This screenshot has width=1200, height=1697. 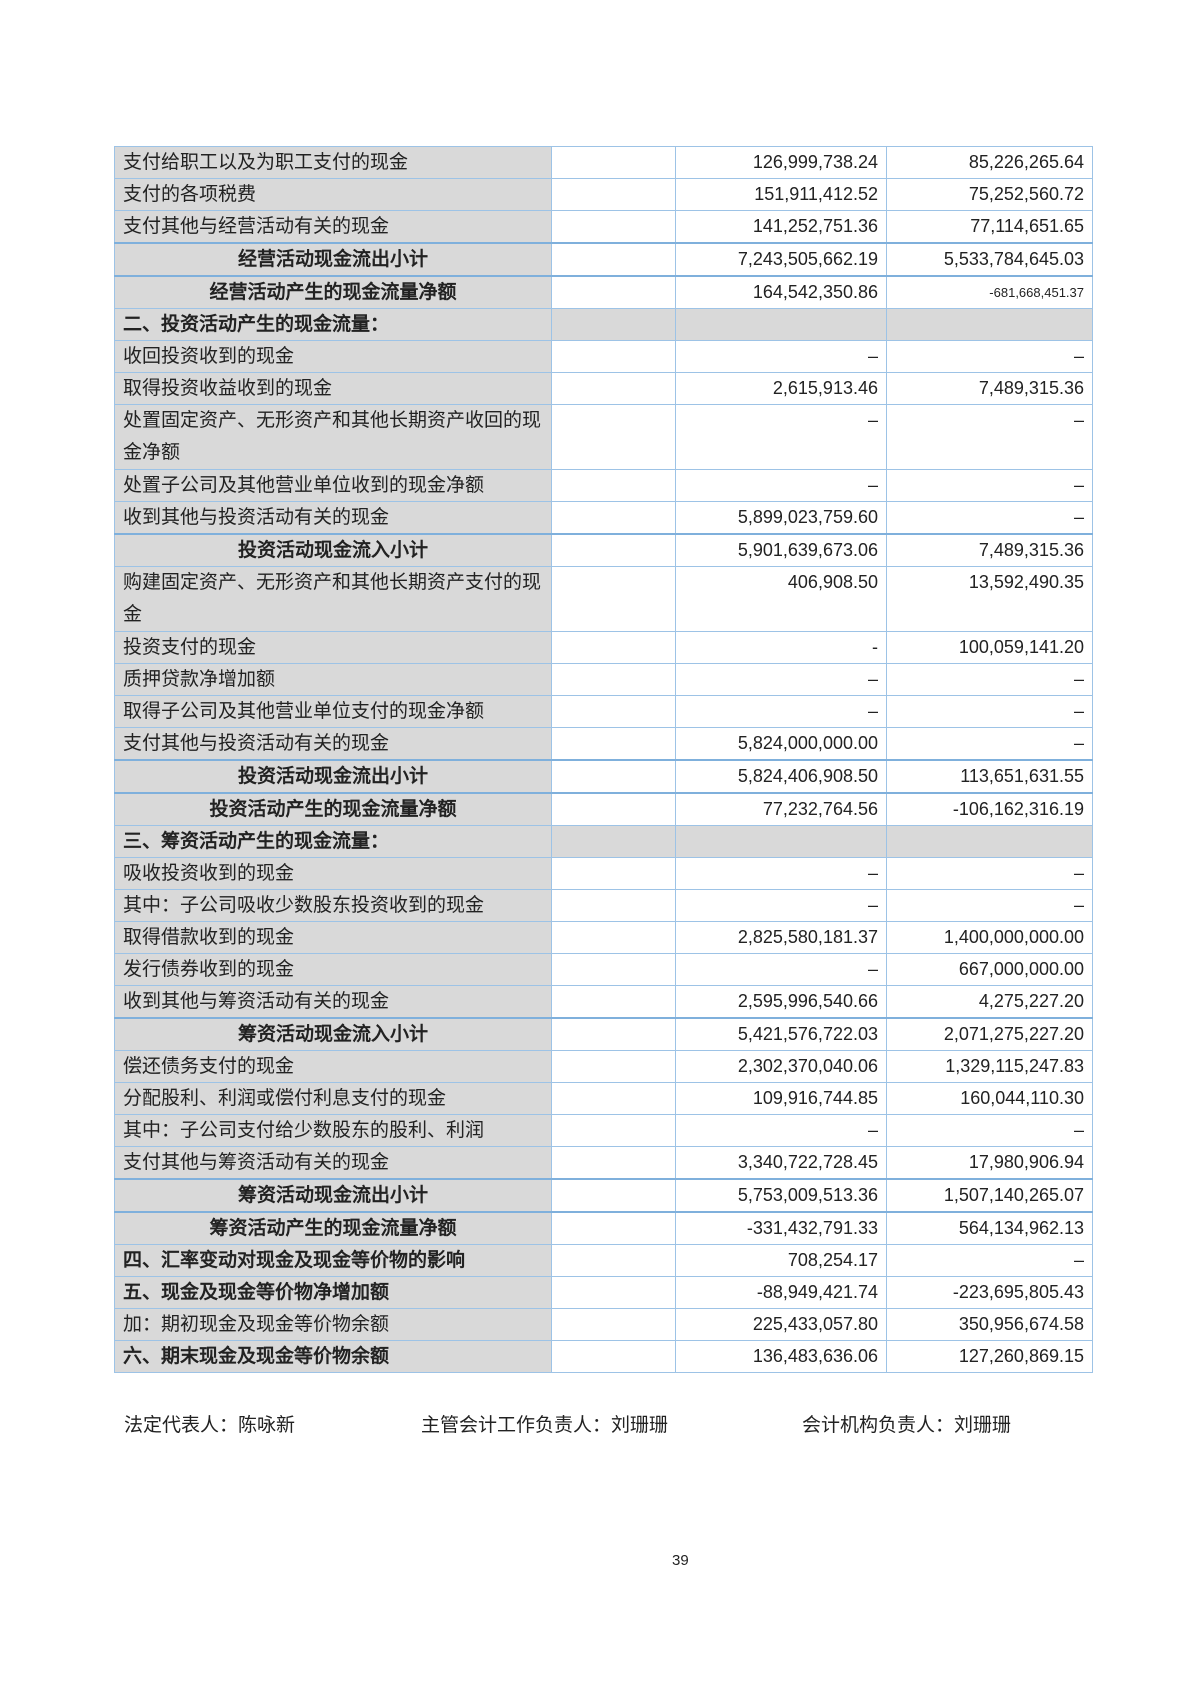 I want to click on row-label: 二、投资活动产生的现金流量：, so click(x=333, y=324).